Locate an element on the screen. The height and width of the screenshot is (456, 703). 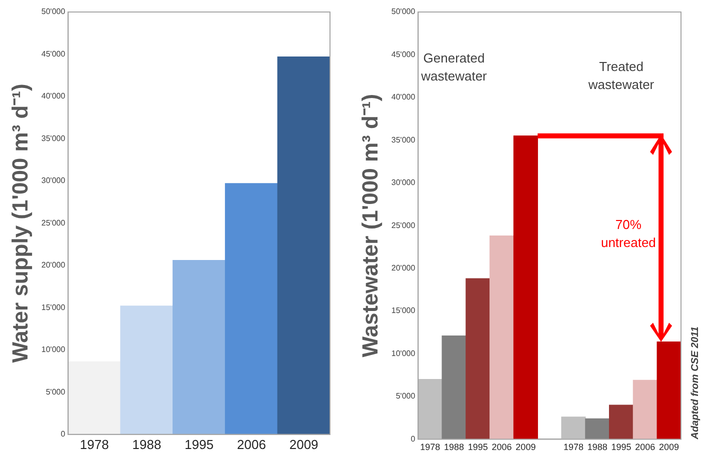
y-axis-title: Water supply (1'000 m³ d⁻¹) is located at coordinates (19, 223).